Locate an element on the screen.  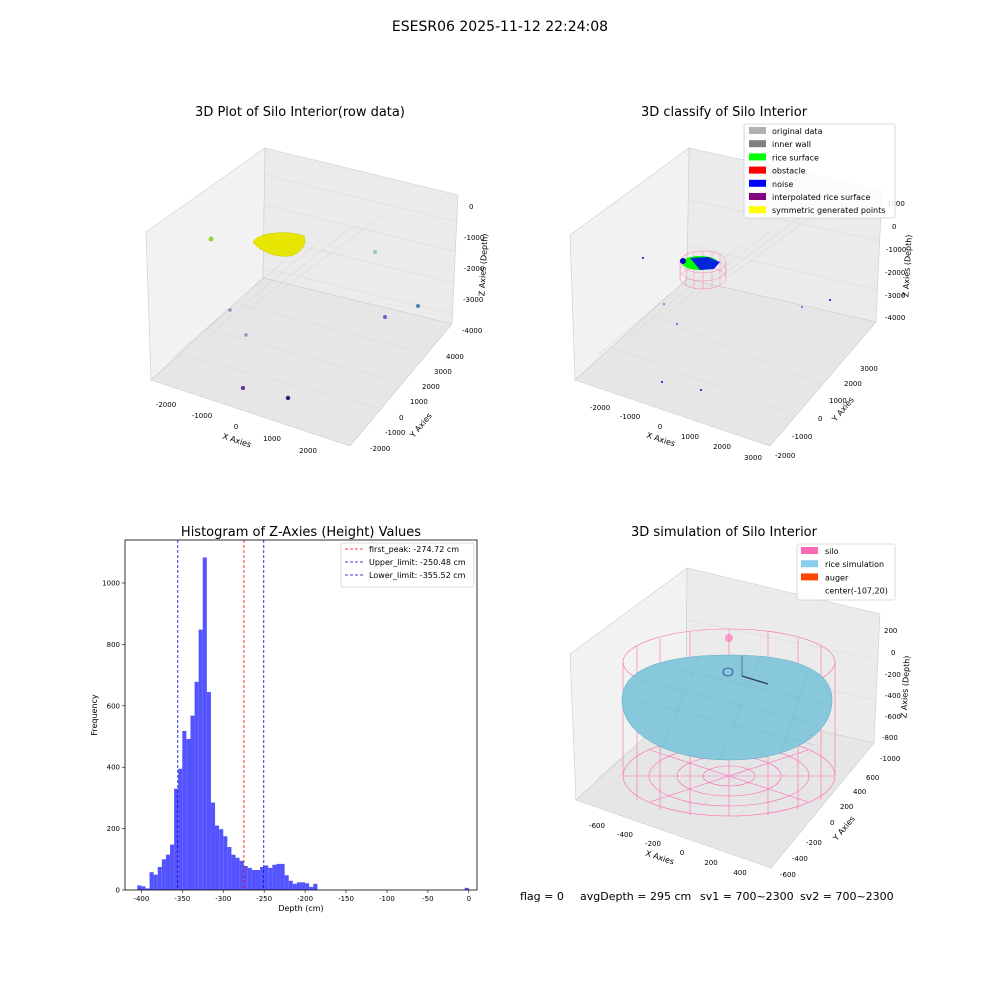
classify-3d-x-tick: 3000 is located at coordinates (753, 458).